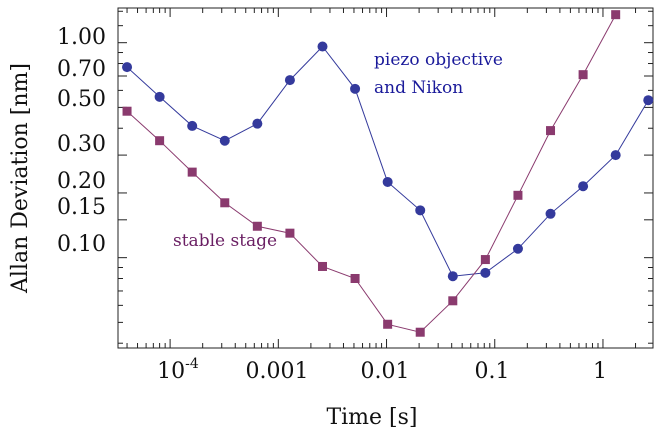  Describe the element at coordinates (178, 370) in the screenshot. I see `x-tick-label-1e-4: 10-4` at that location.